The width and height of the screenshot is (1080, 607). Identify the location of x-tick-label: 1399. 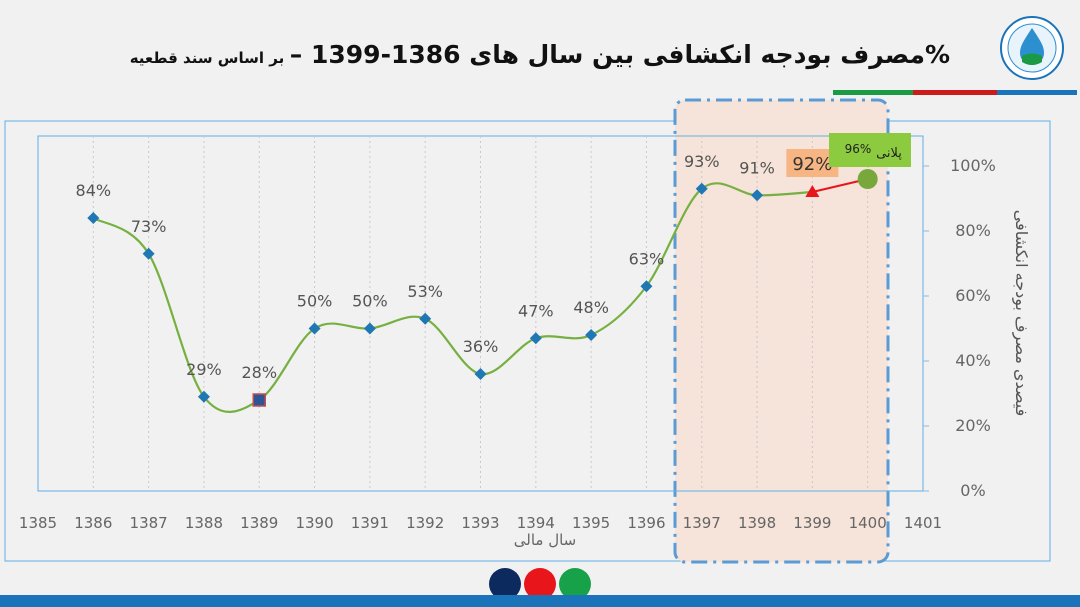
(812, 523).